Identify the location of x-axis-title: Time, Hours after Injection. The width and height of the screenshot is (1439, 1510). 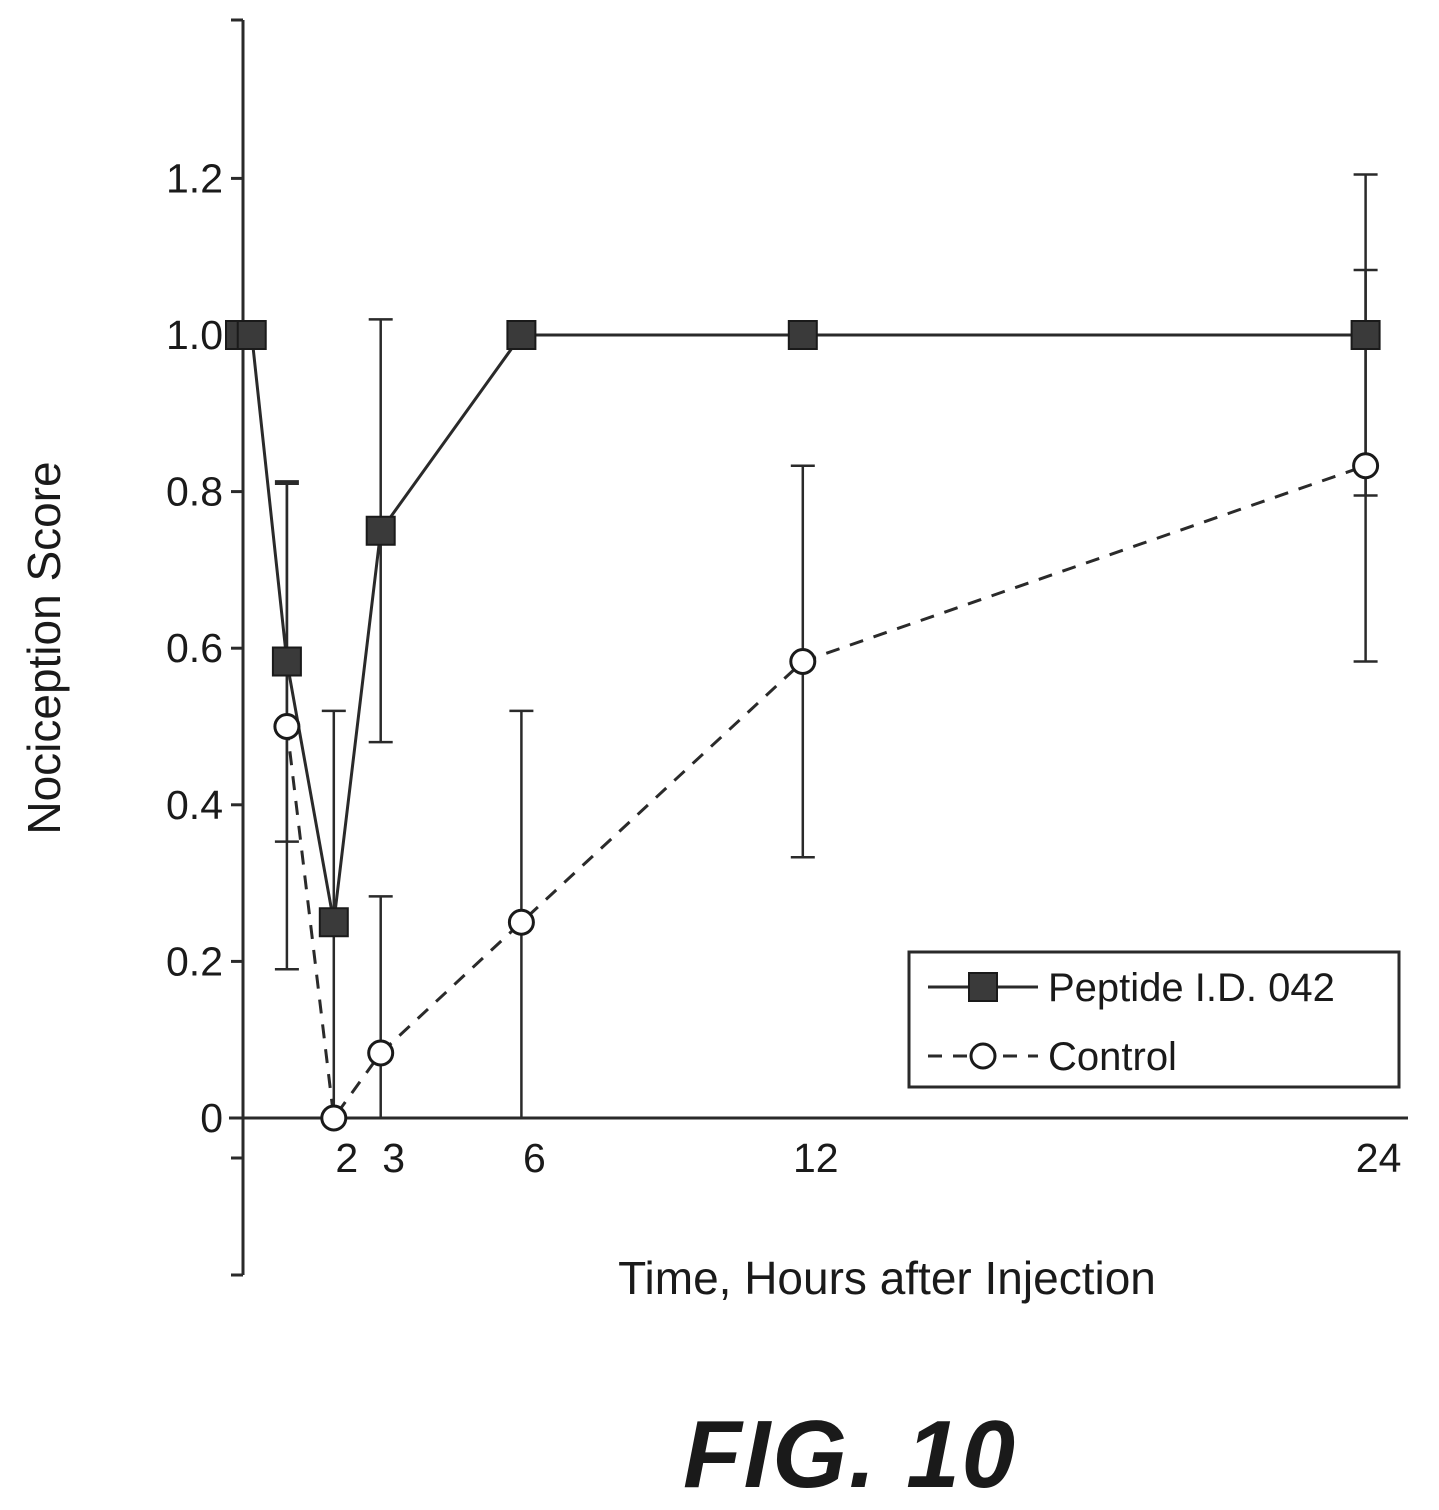
(887, 1278).